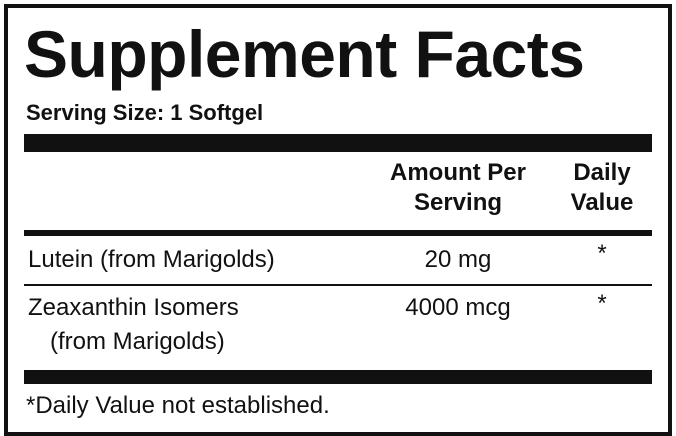  Describe the element at coordinates (304, 54) in the screenshot. I see `panel-title: Supplement Facts` at that location.